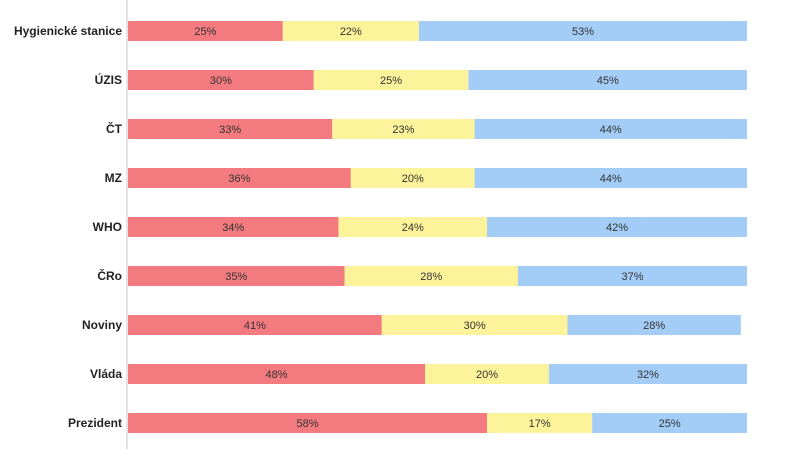 The width and height of the screenshot is (800, 449). I want to click on data-label: 42%, so click(617, 228).